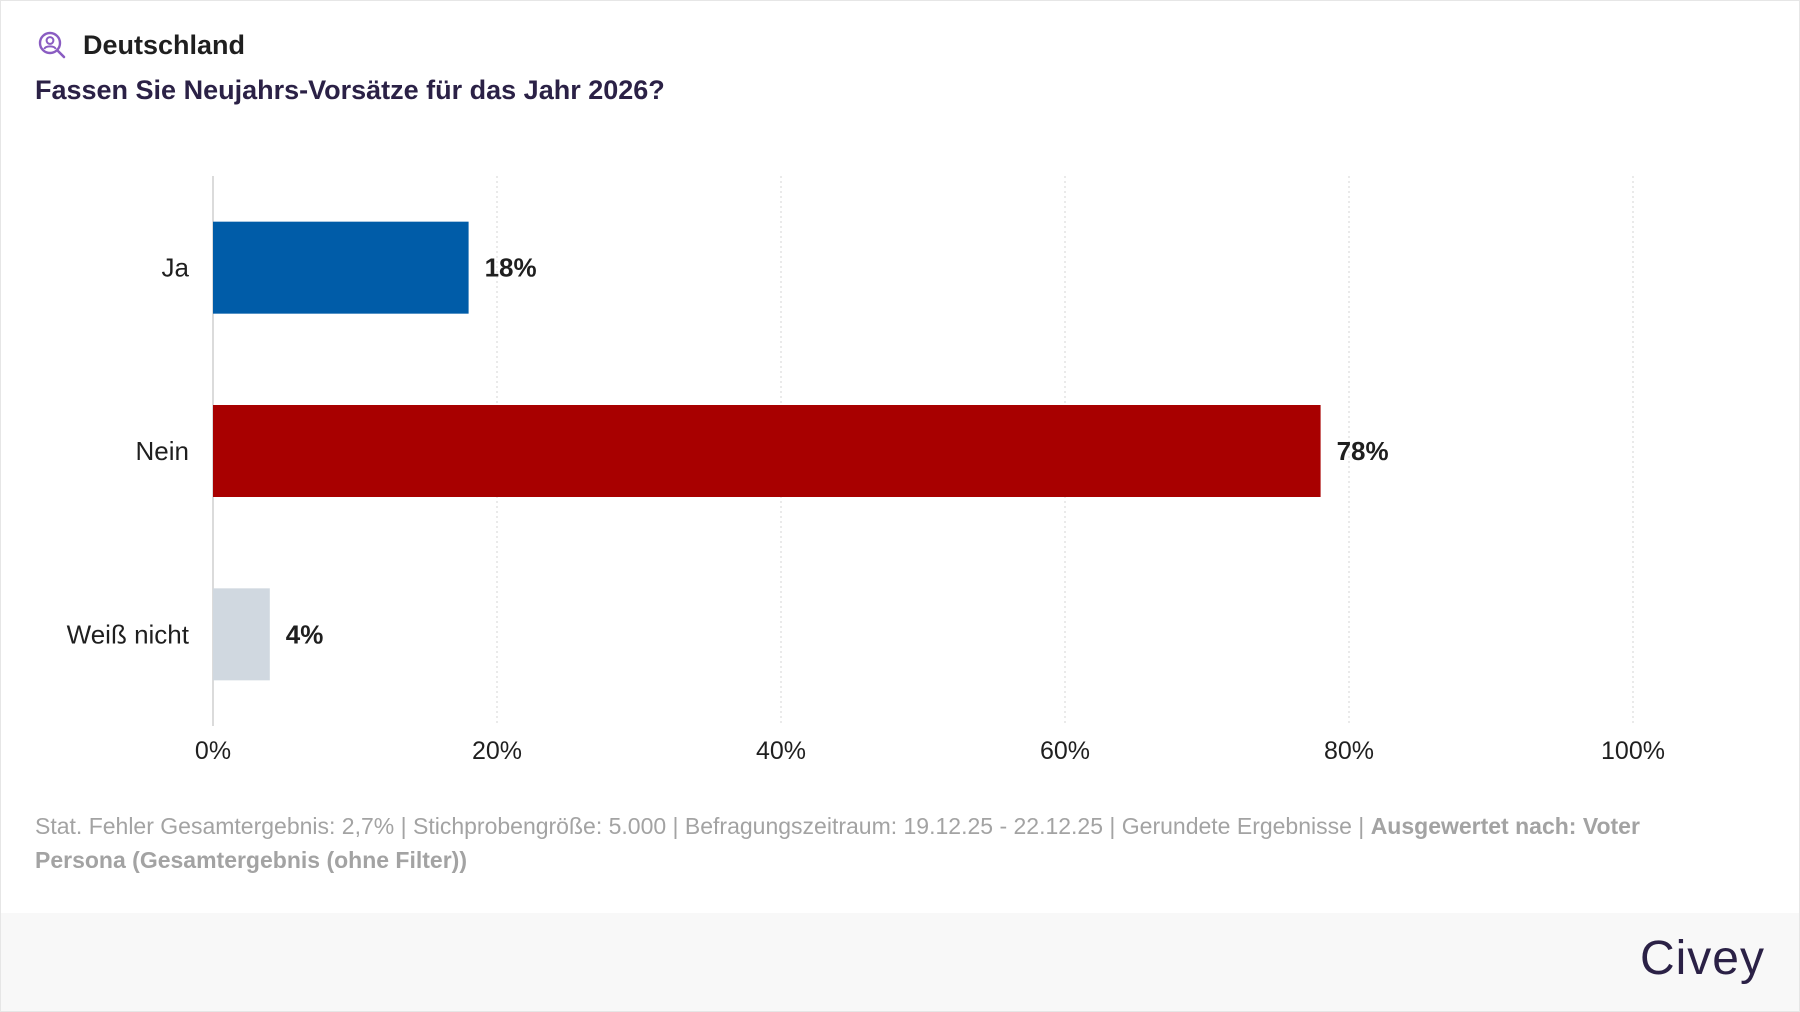  Describe the element at coordinates (781, 751) in the screenshot. I see `x-tick-label: 40%` at that location.